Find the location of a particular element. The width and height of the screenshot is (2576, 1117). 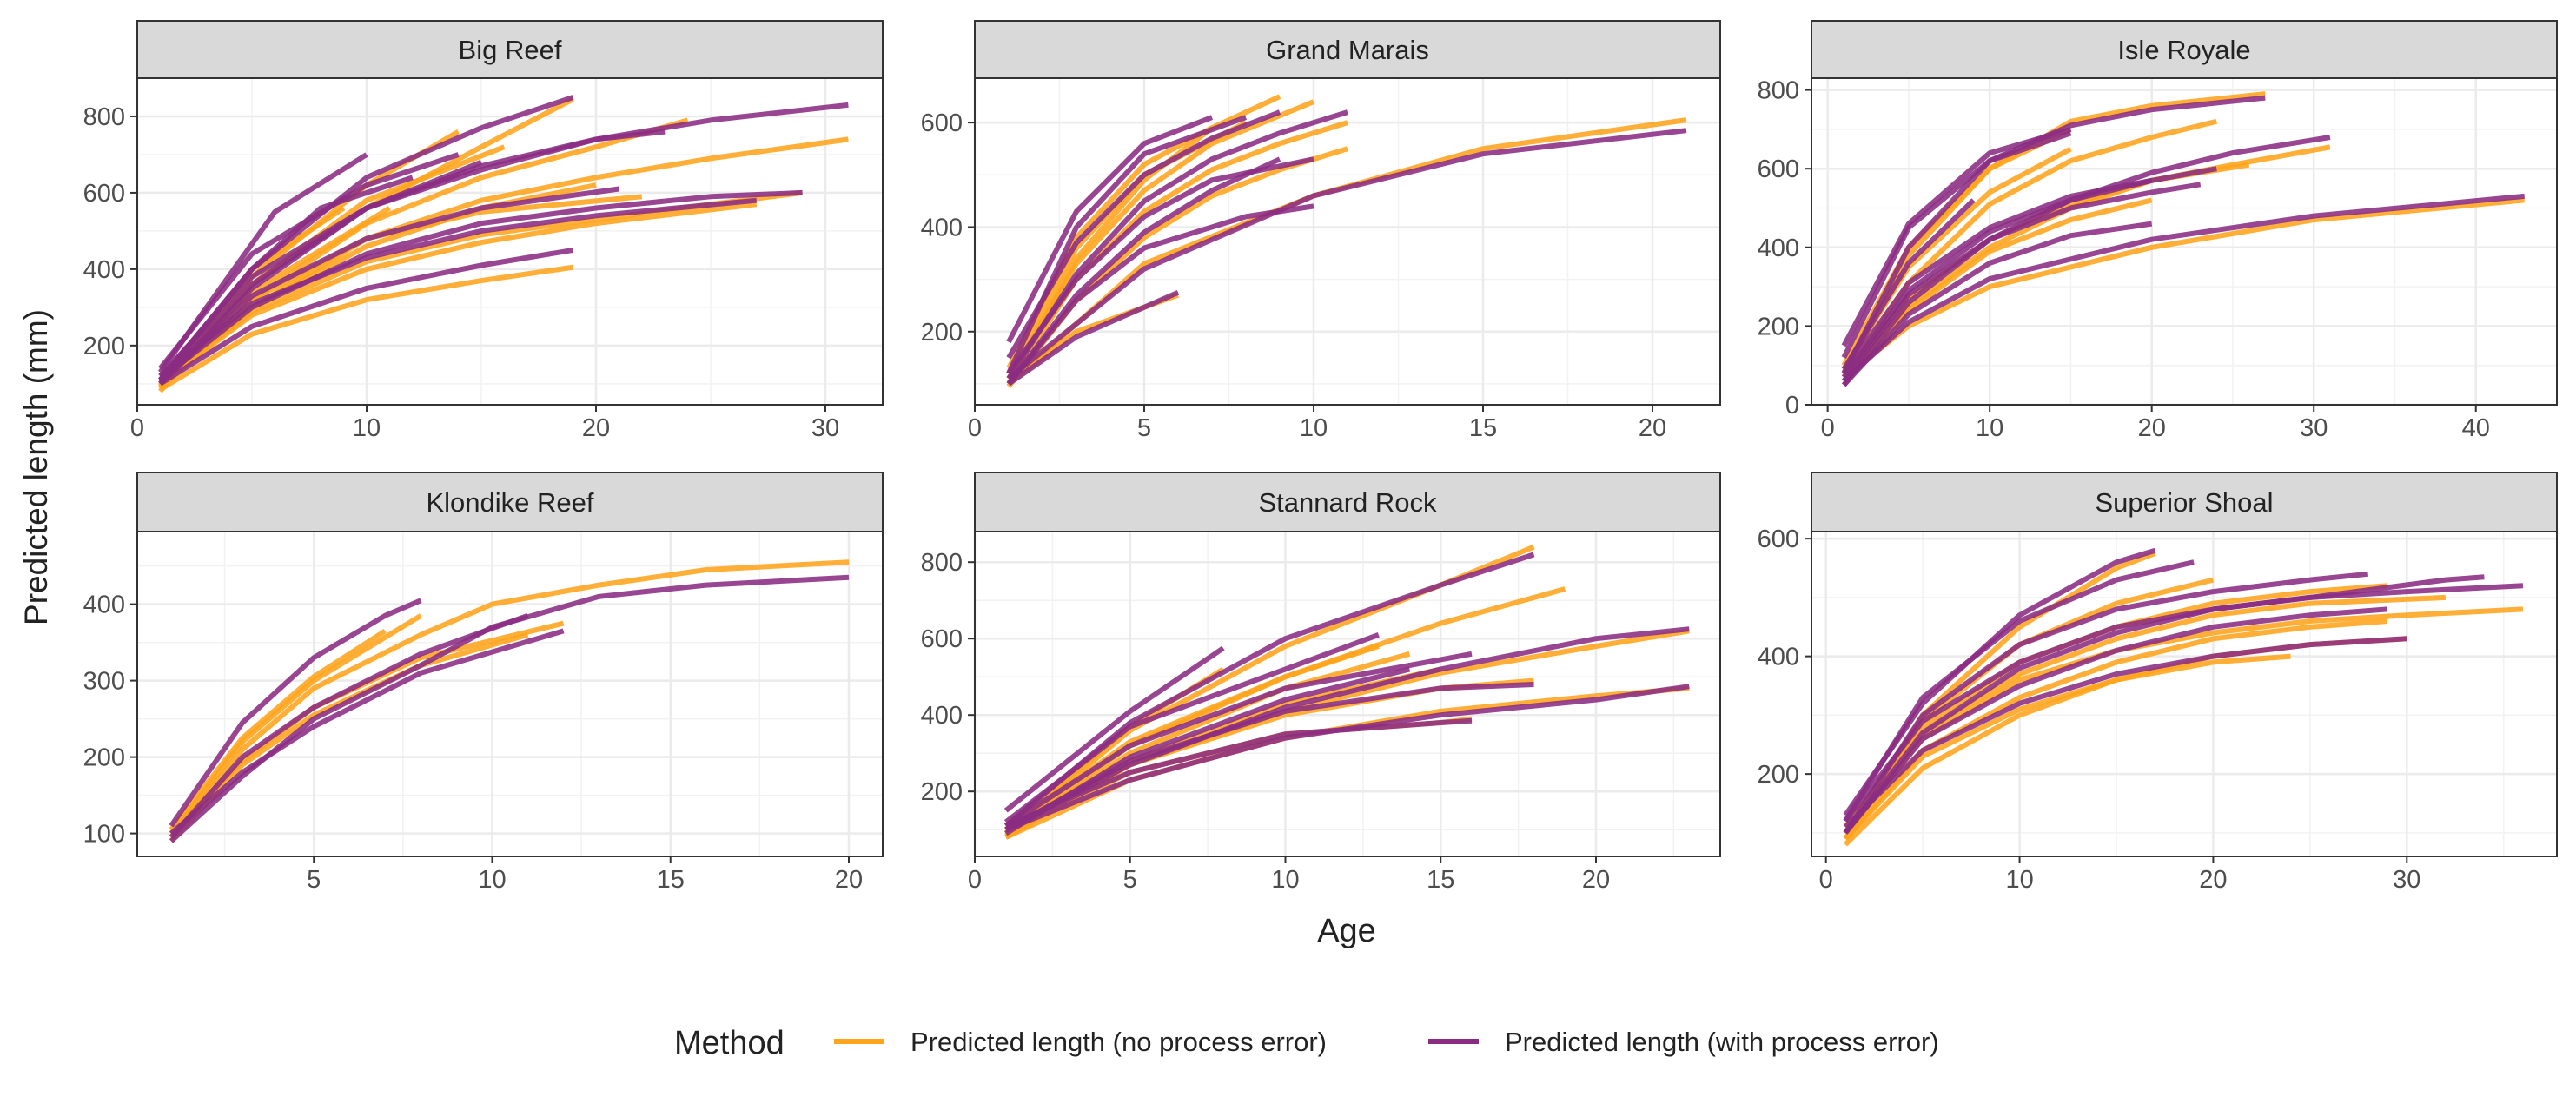

panel-klondike-reef-x-tick-label: 10 is located at coordinates (492, 880).